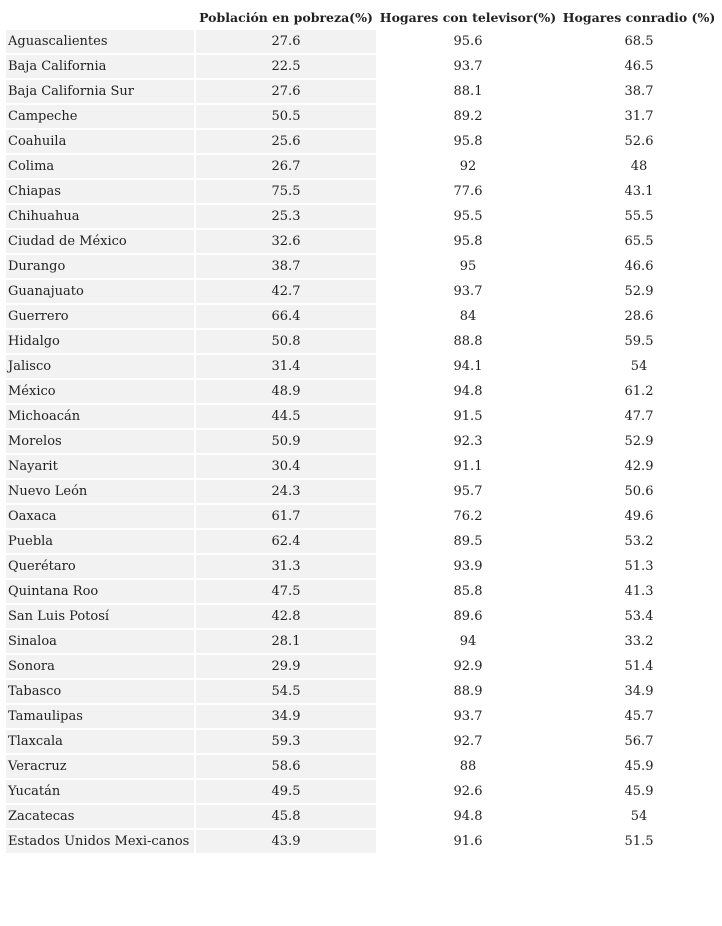 The width and height of the screenshot is (722, 926). I want to click on table-row: Zacatecas 45.8 94.8 54, so click(362, 816).